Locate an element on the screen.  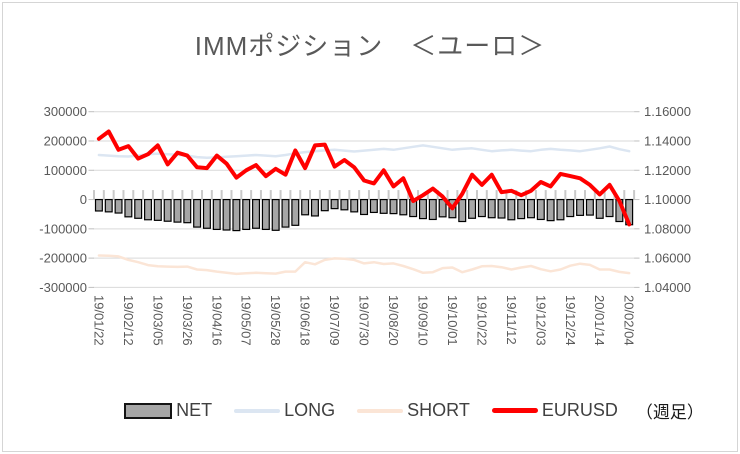
legend-label-long: LONG is located at coordinates (310, 410).